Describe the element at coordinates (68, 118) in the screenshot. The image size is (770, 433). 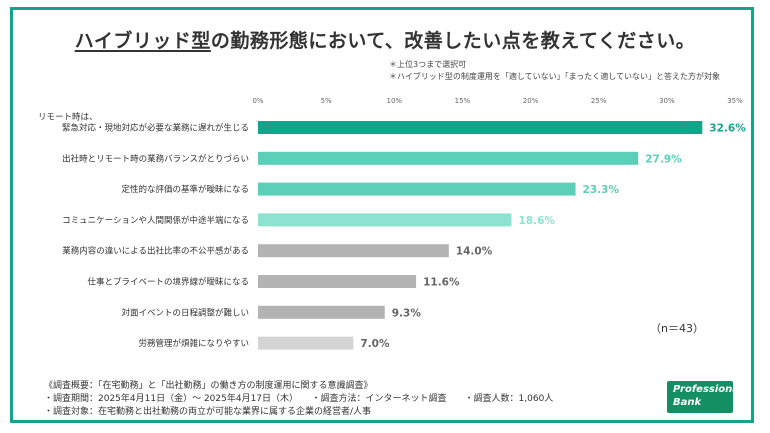
I see `category-label: リモート時は、` at that location.